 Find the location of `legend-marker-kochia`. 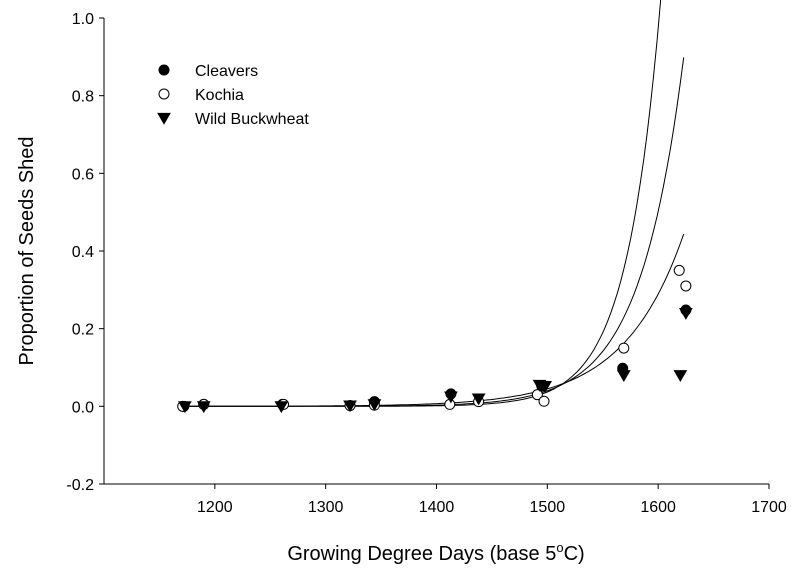

legend-marker-kochia is located at coordinates (164, 94).